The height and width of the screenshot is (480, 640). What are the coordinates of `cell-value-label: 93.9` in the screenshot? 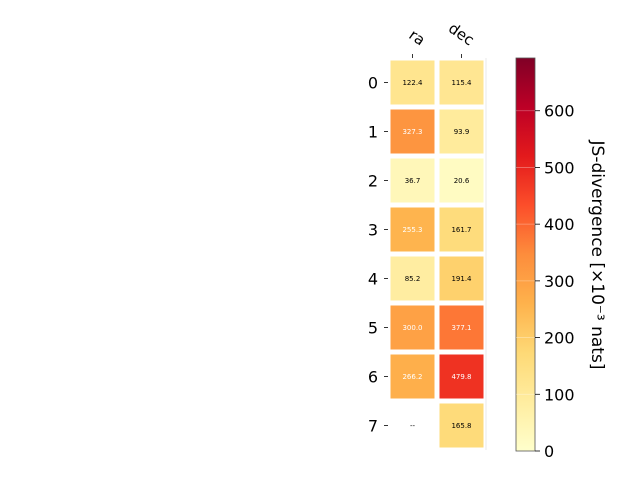 It's located at (462, 132).